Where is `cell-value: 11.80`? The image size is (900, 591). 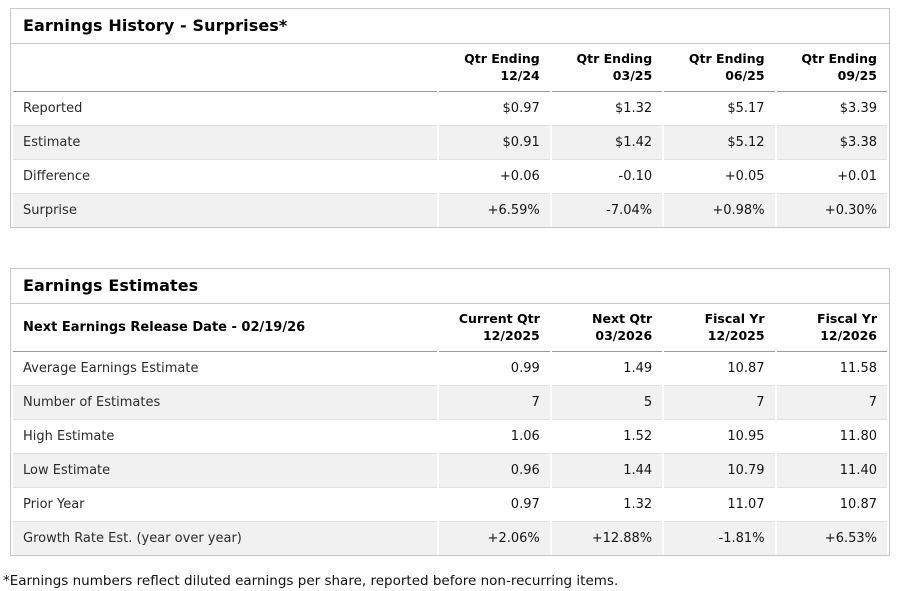
cell-value: 11.80 is located at coordinates (831, 437).